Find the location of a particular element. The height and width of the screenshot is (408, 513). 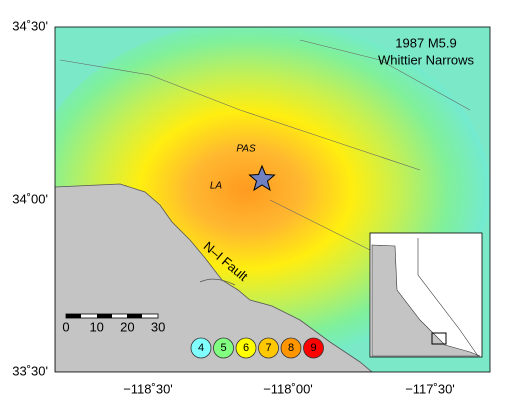

lat-label: 33˚30' is located at coordinates (30, 370).